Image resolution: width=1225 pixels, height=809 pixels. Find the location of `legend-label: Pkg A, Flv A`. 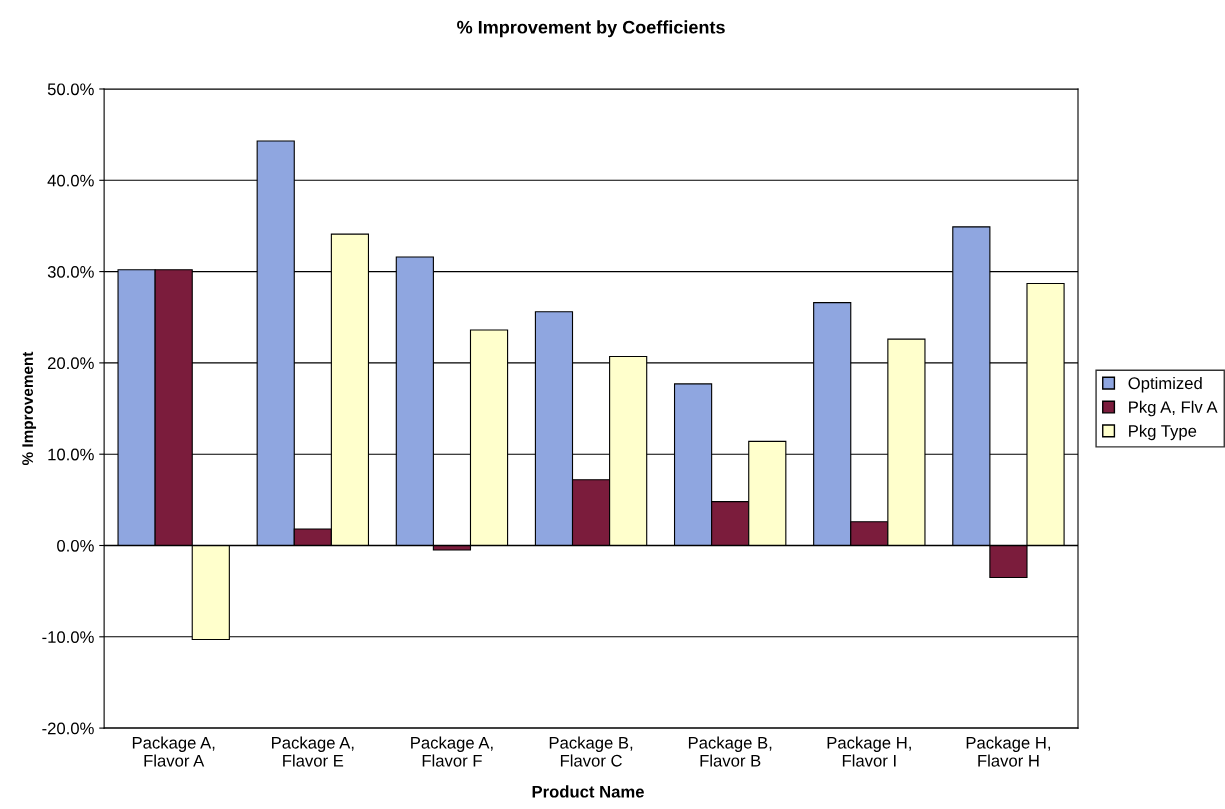

legend-label: Pkg A, Flv A is located at coordinates (1173, 408).